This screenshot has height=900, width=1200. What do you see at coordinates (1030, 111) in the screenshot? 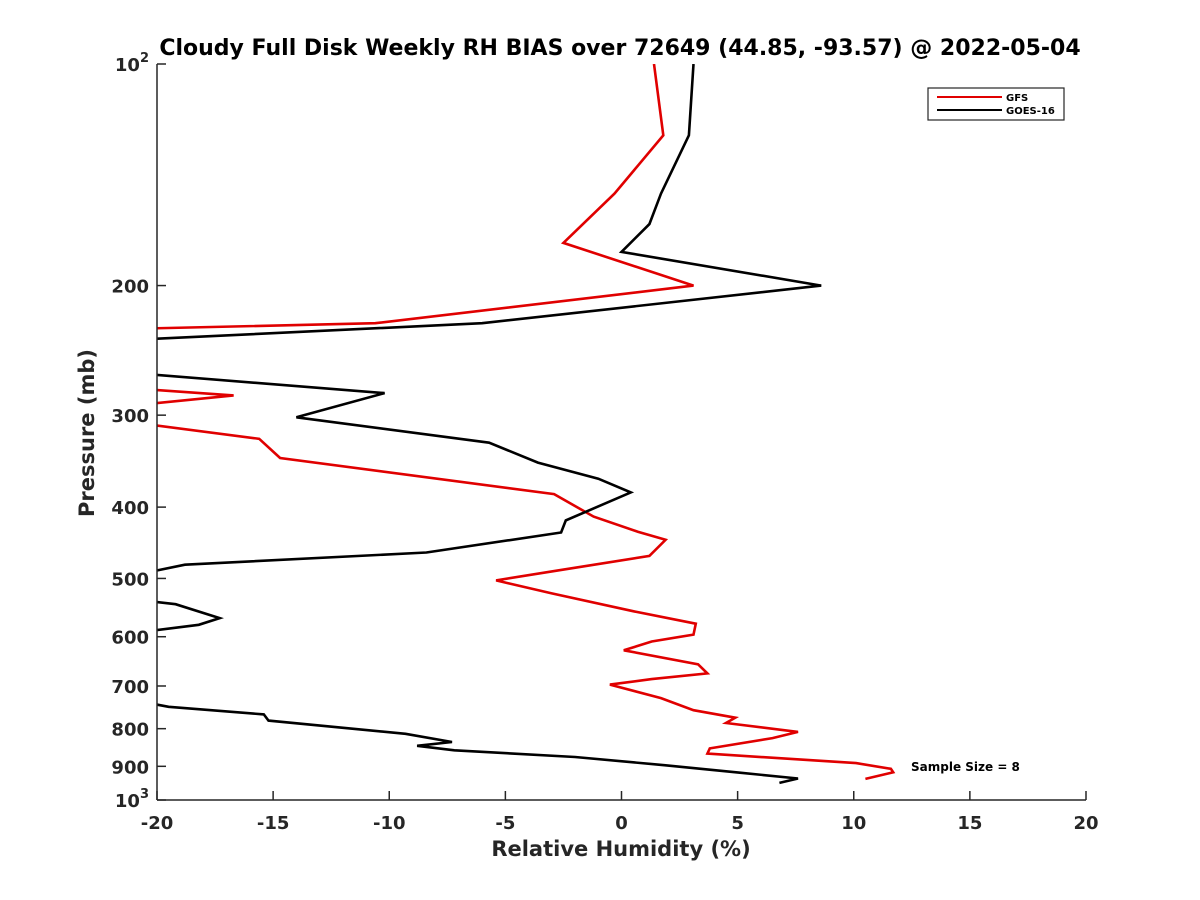
I see `legend-label-goes16: GOES-16` at bounding box center [1030, 111].